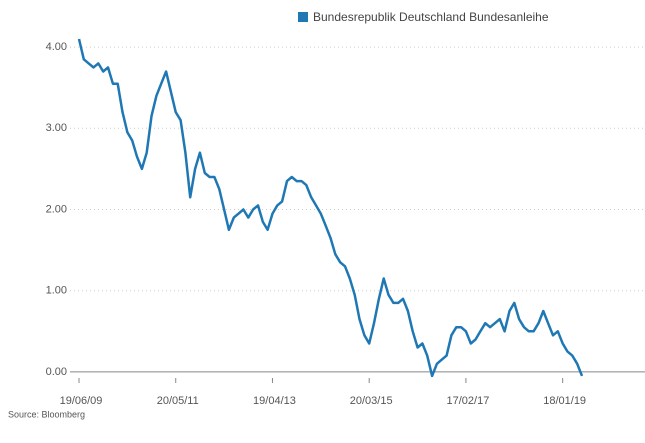 This screenshot has width=645, height=443. I want to click on x-tick-label: 19/06/09, so click(81, 401).